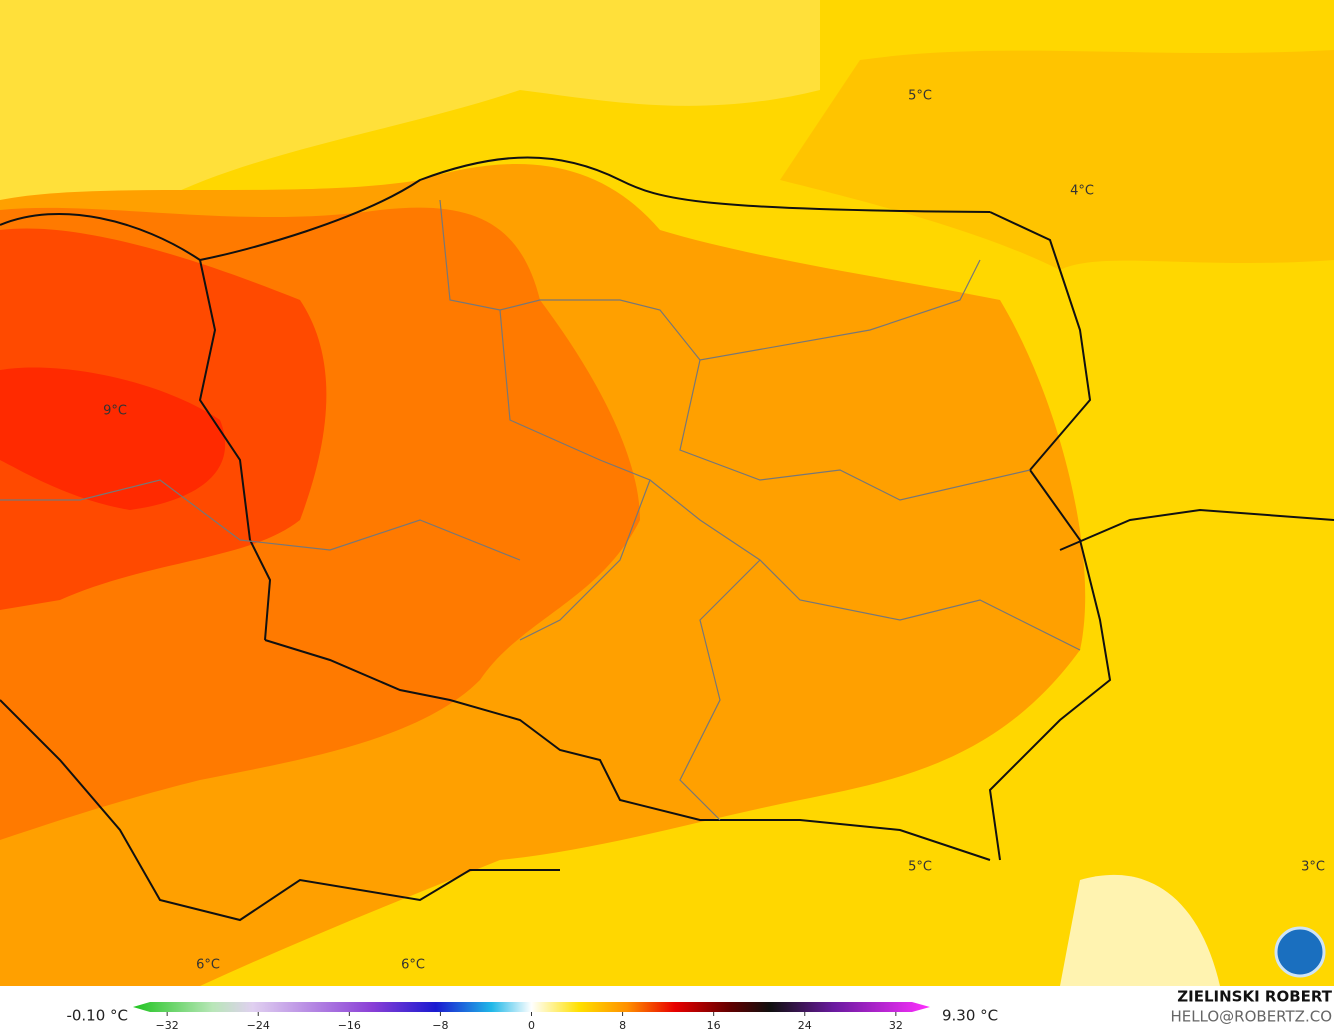 The height and width of the screenshot is (1035, 1334). Describe the element at coordinates (410, 110) in the screenshot. I see `cool-sea-region` at that location.